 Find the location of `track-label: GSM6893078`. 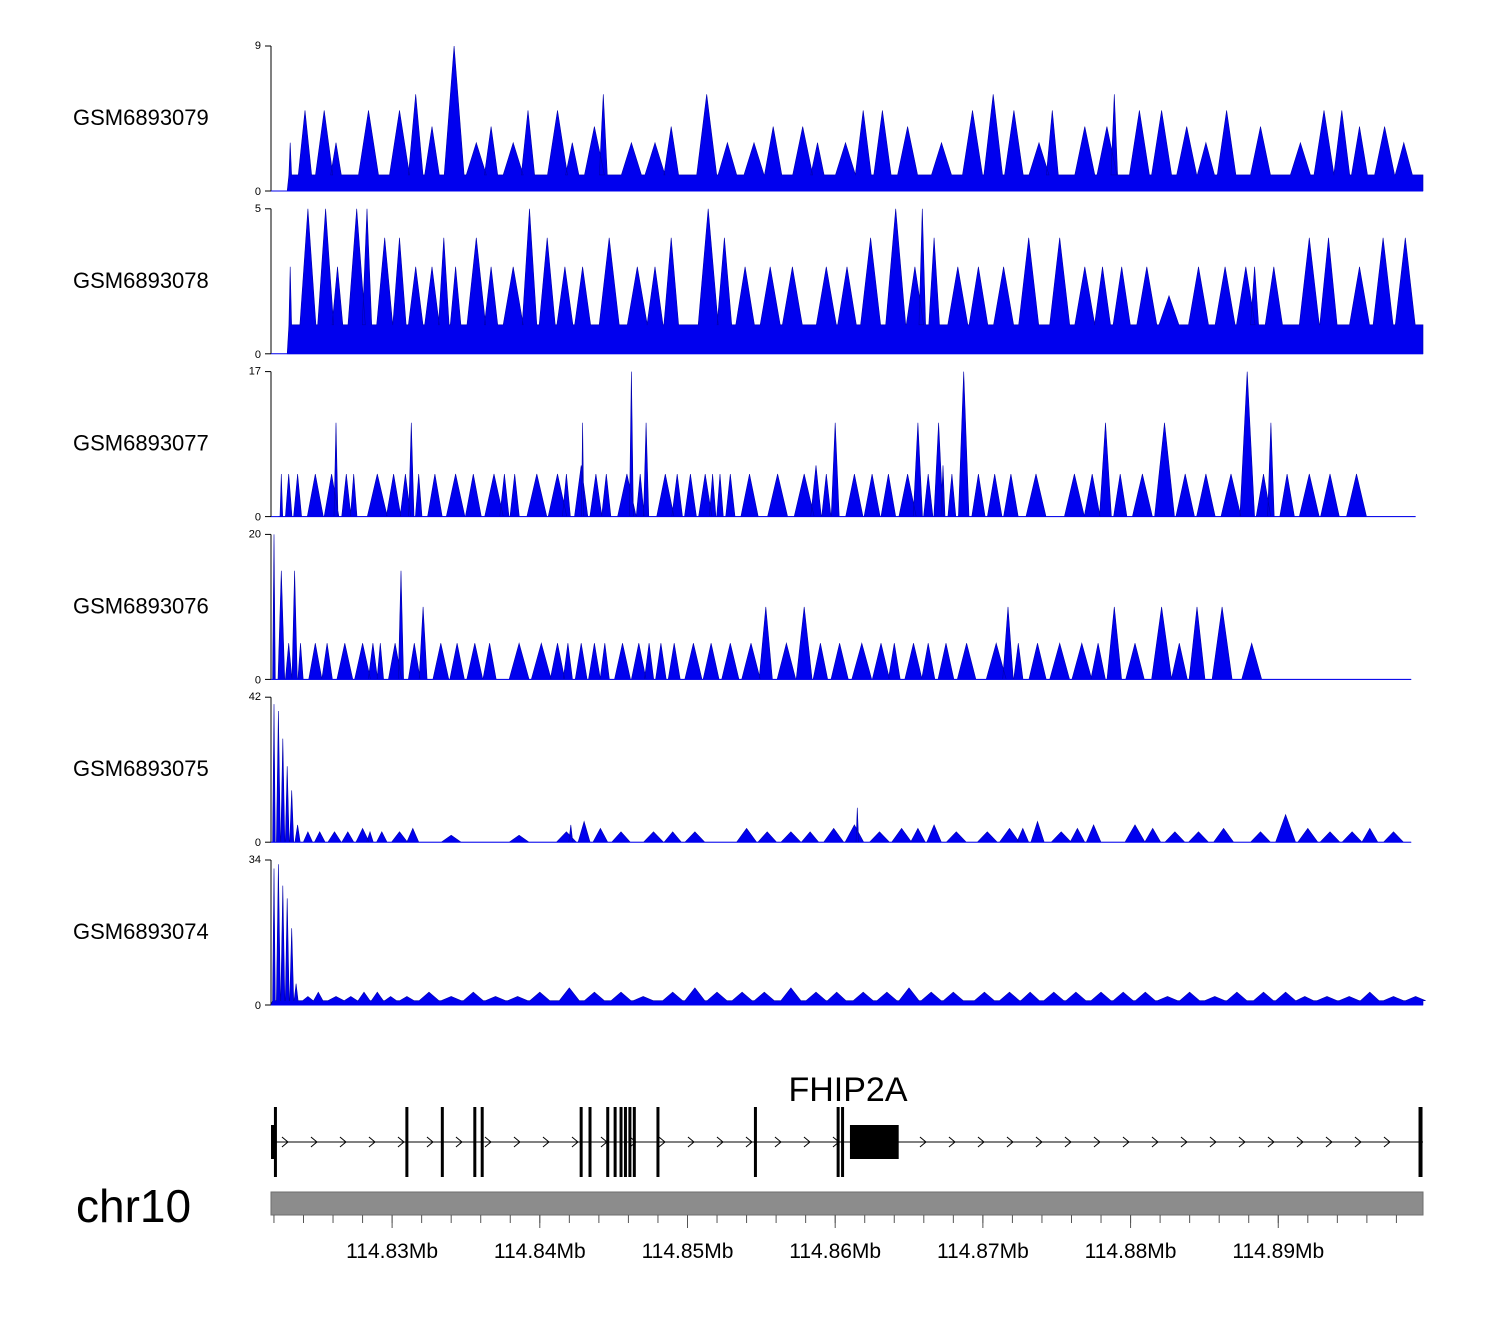

track-label: GSM6893078 is located at coordinates (141, 280).